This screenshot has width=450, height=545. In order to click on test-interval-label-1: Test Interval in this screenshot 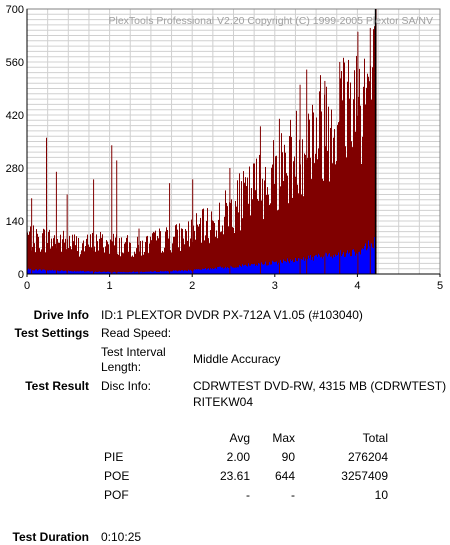, I will do `click(133, 352)`.